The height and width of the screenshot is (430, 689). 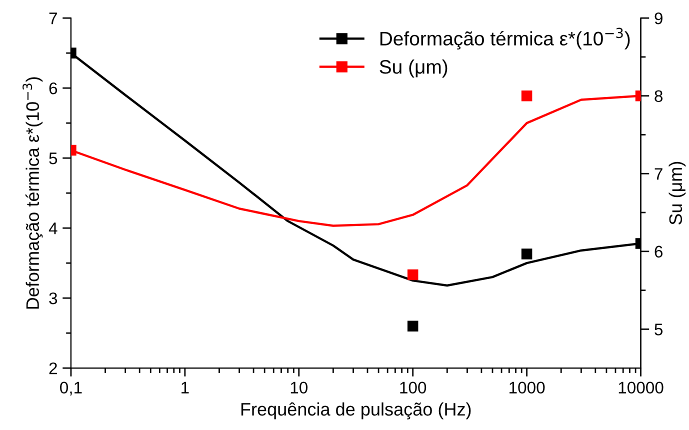 What do you see at coordinates (658, 18) in the screenshot?
I see `y2-tick-label: 9` at bounding box center [658, 18].